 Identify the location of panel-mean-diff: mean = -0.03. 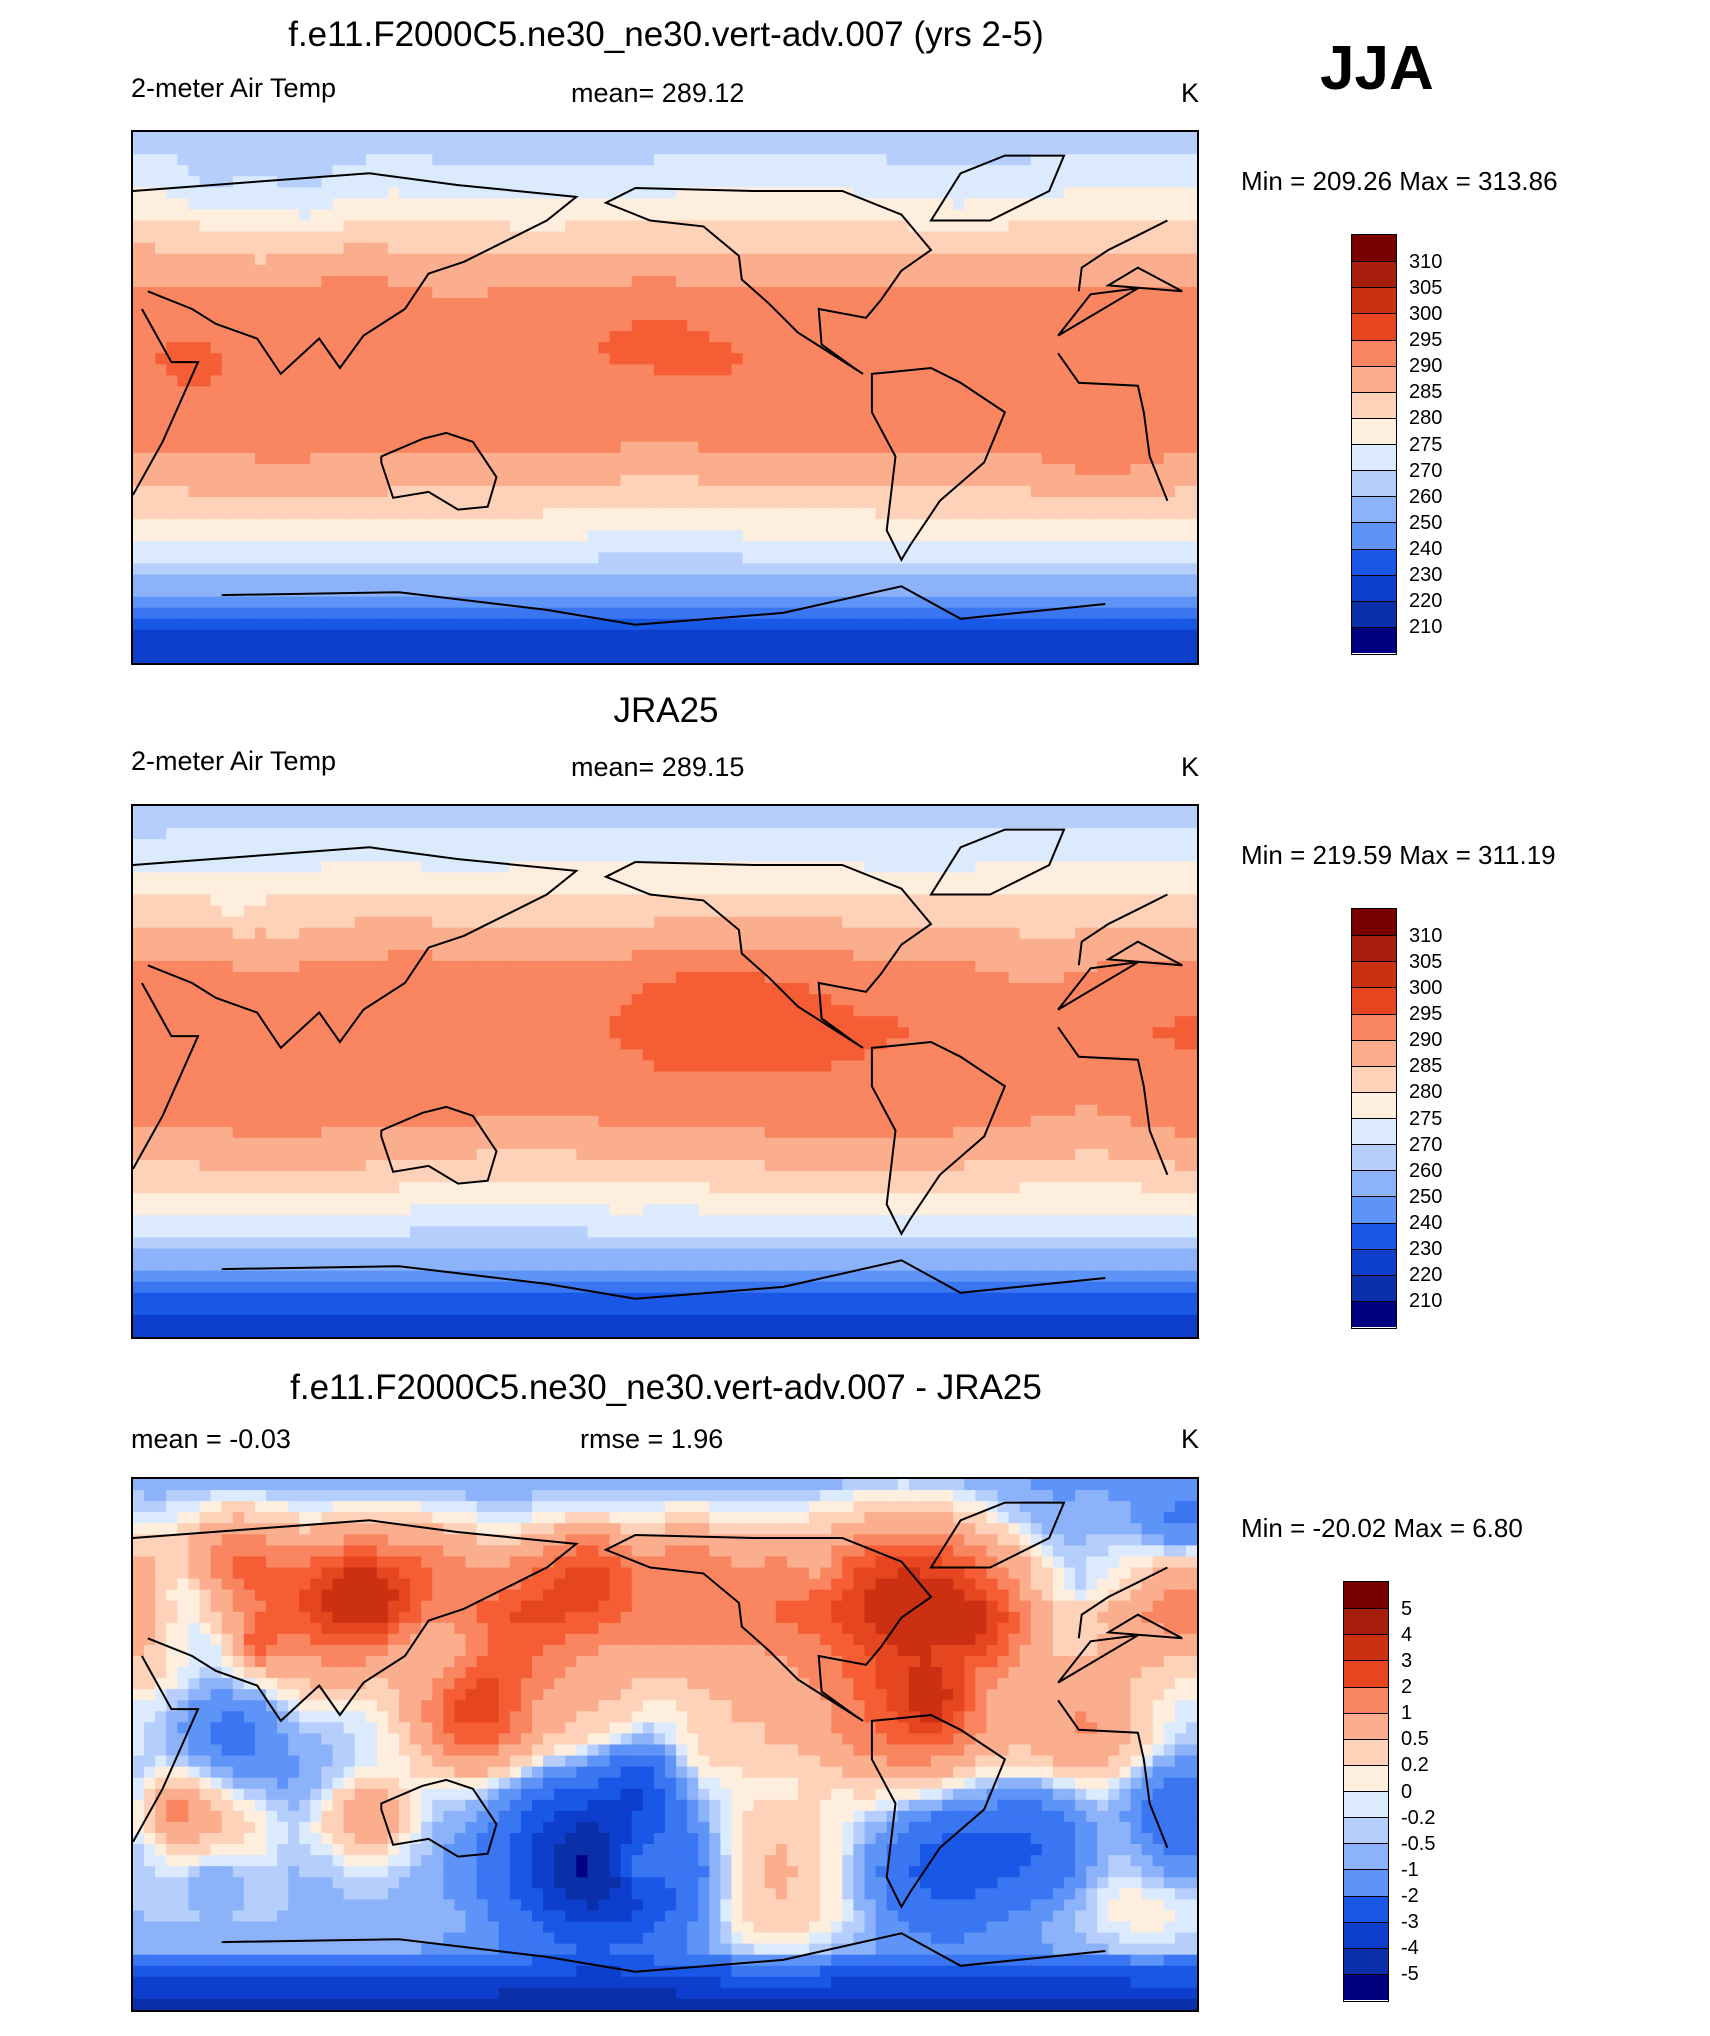
(211, 1439).